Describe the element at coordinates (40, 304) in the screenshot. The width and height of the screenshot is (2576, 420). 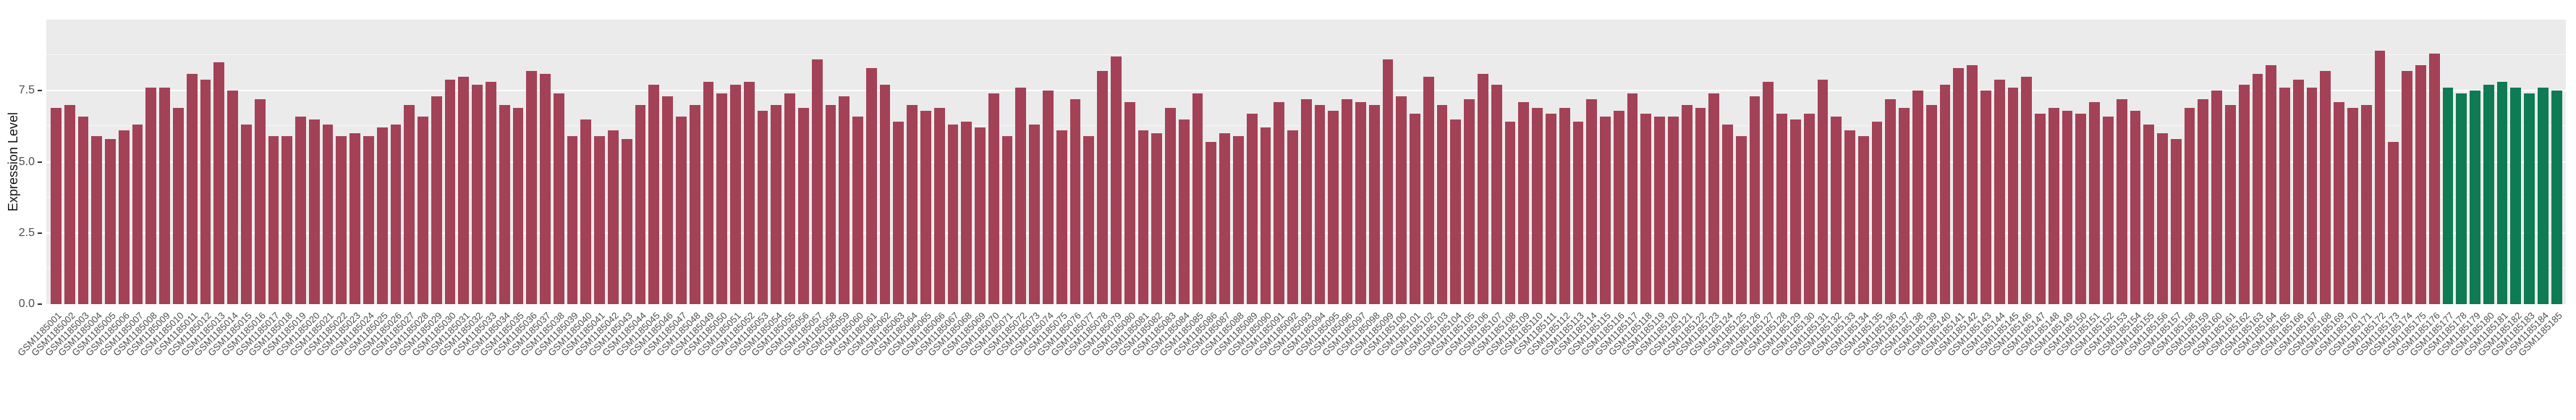
I see `y-tick-mark` at that location.